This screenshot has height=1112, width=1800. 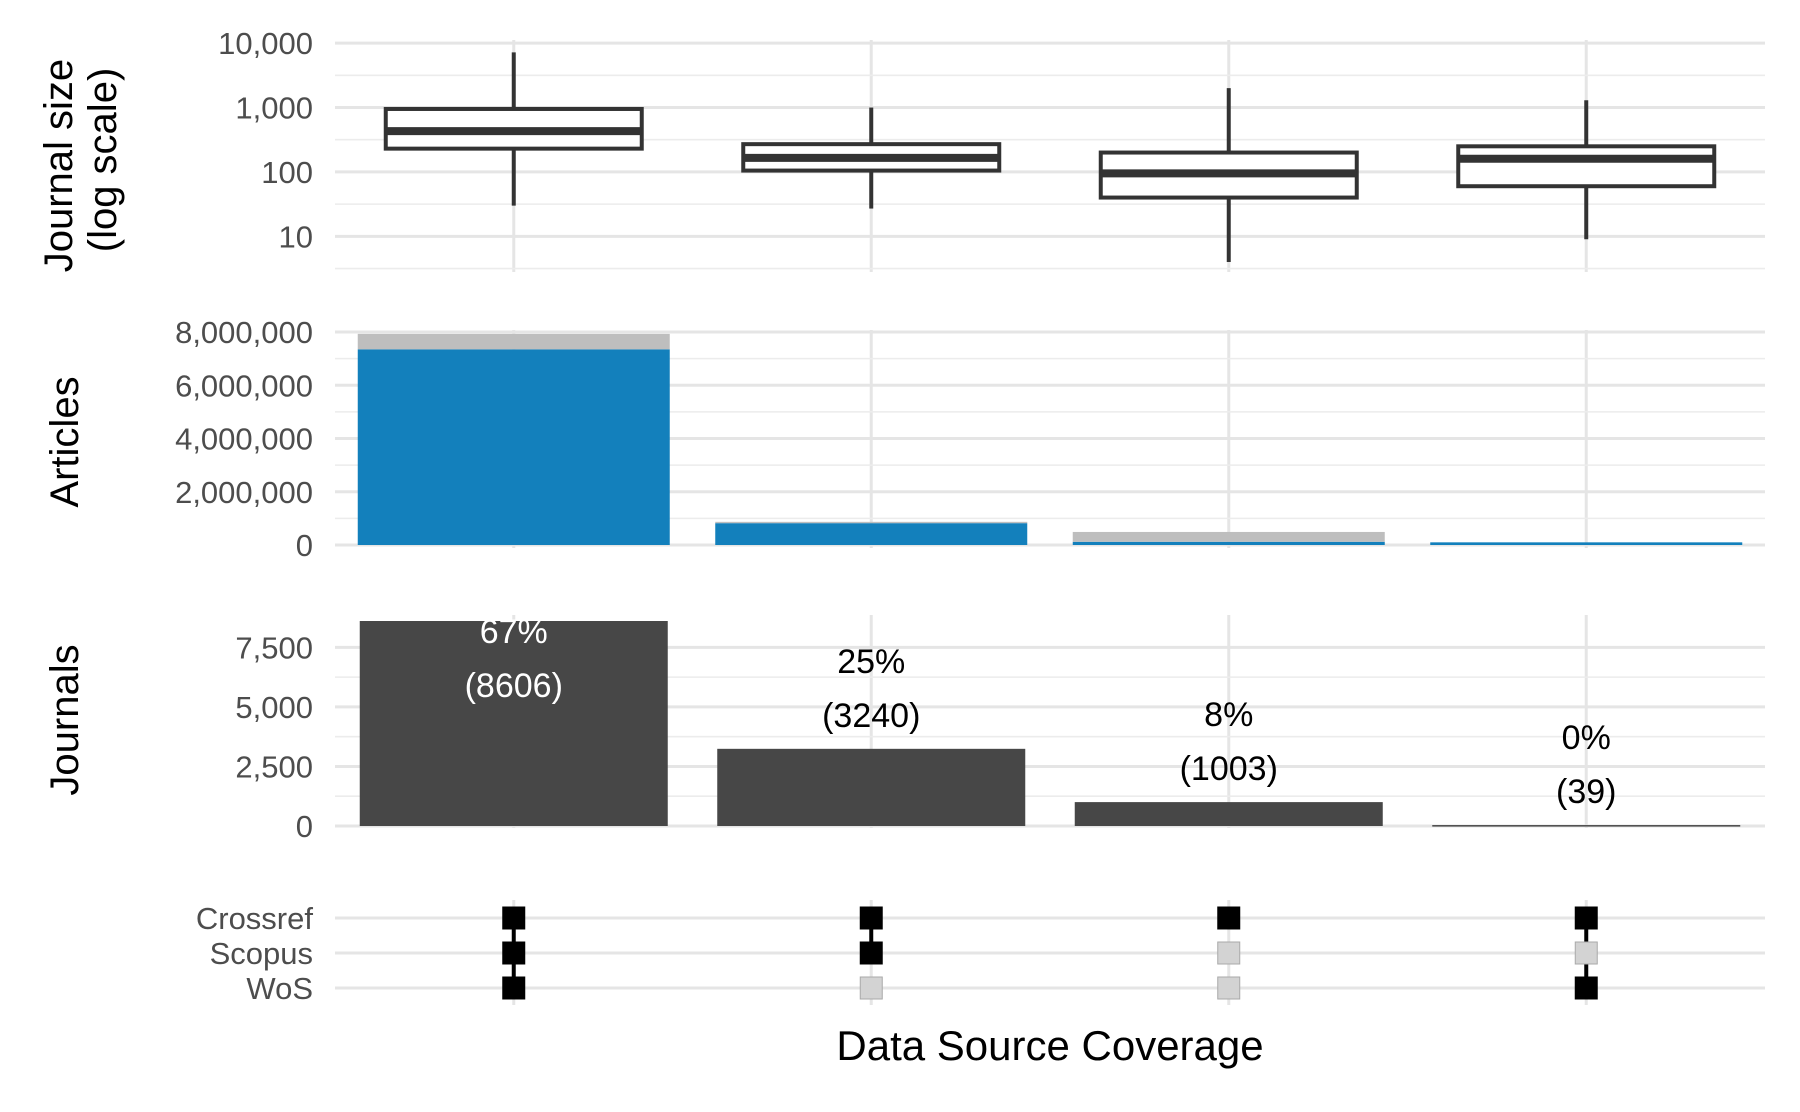 I want to click on bar-percent-label: 0%, so click(x=1586, y=738).